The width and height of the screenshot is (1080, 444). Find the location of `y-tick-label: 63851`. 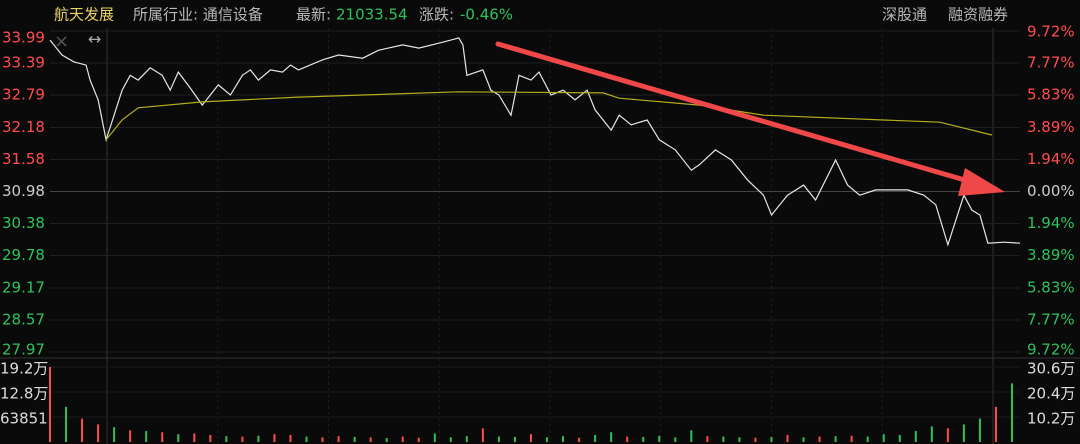

y-tick-label: 63851 is located at coordinates (24, 419).